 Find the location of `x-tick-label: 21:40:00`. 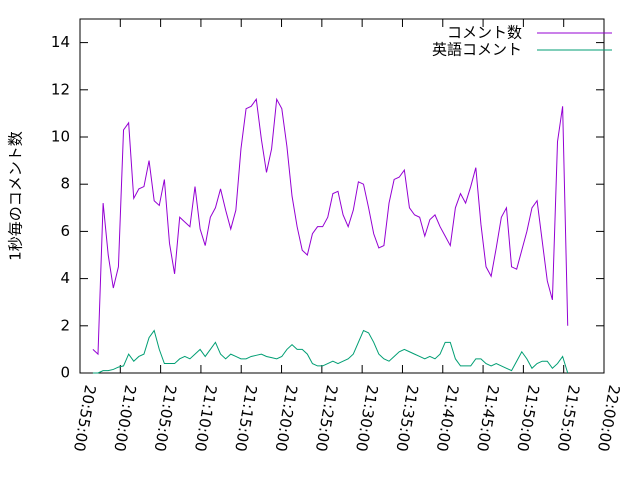

x-tick-label: 21:40:00 is located at coordinates (447, 418).